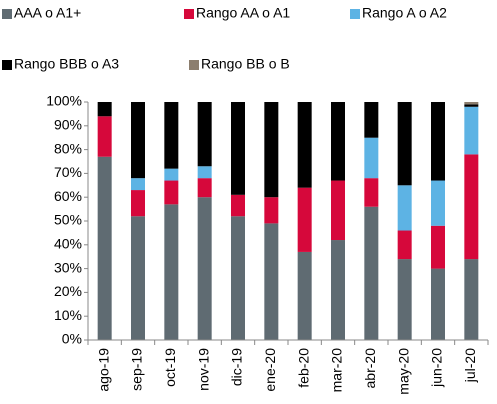 Image resolution: width=497 pixels, height=404 pixels. I want to click on x-tick-label: abr-20, so click(370, 368).